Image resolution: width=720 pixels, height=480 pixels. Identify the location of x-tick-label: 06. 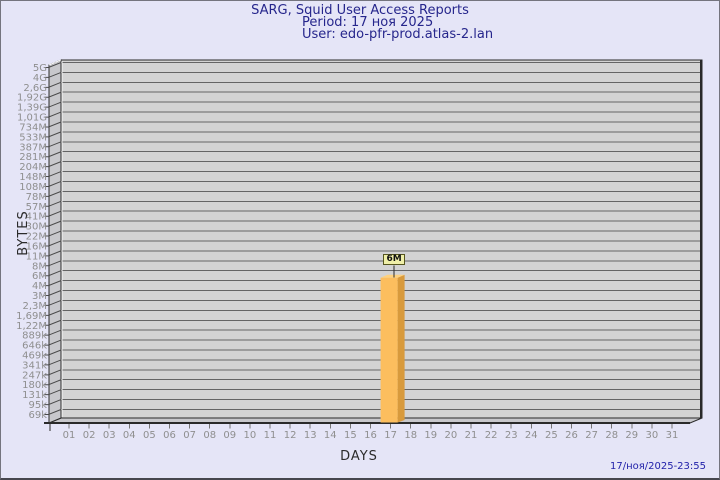
(169, 435).